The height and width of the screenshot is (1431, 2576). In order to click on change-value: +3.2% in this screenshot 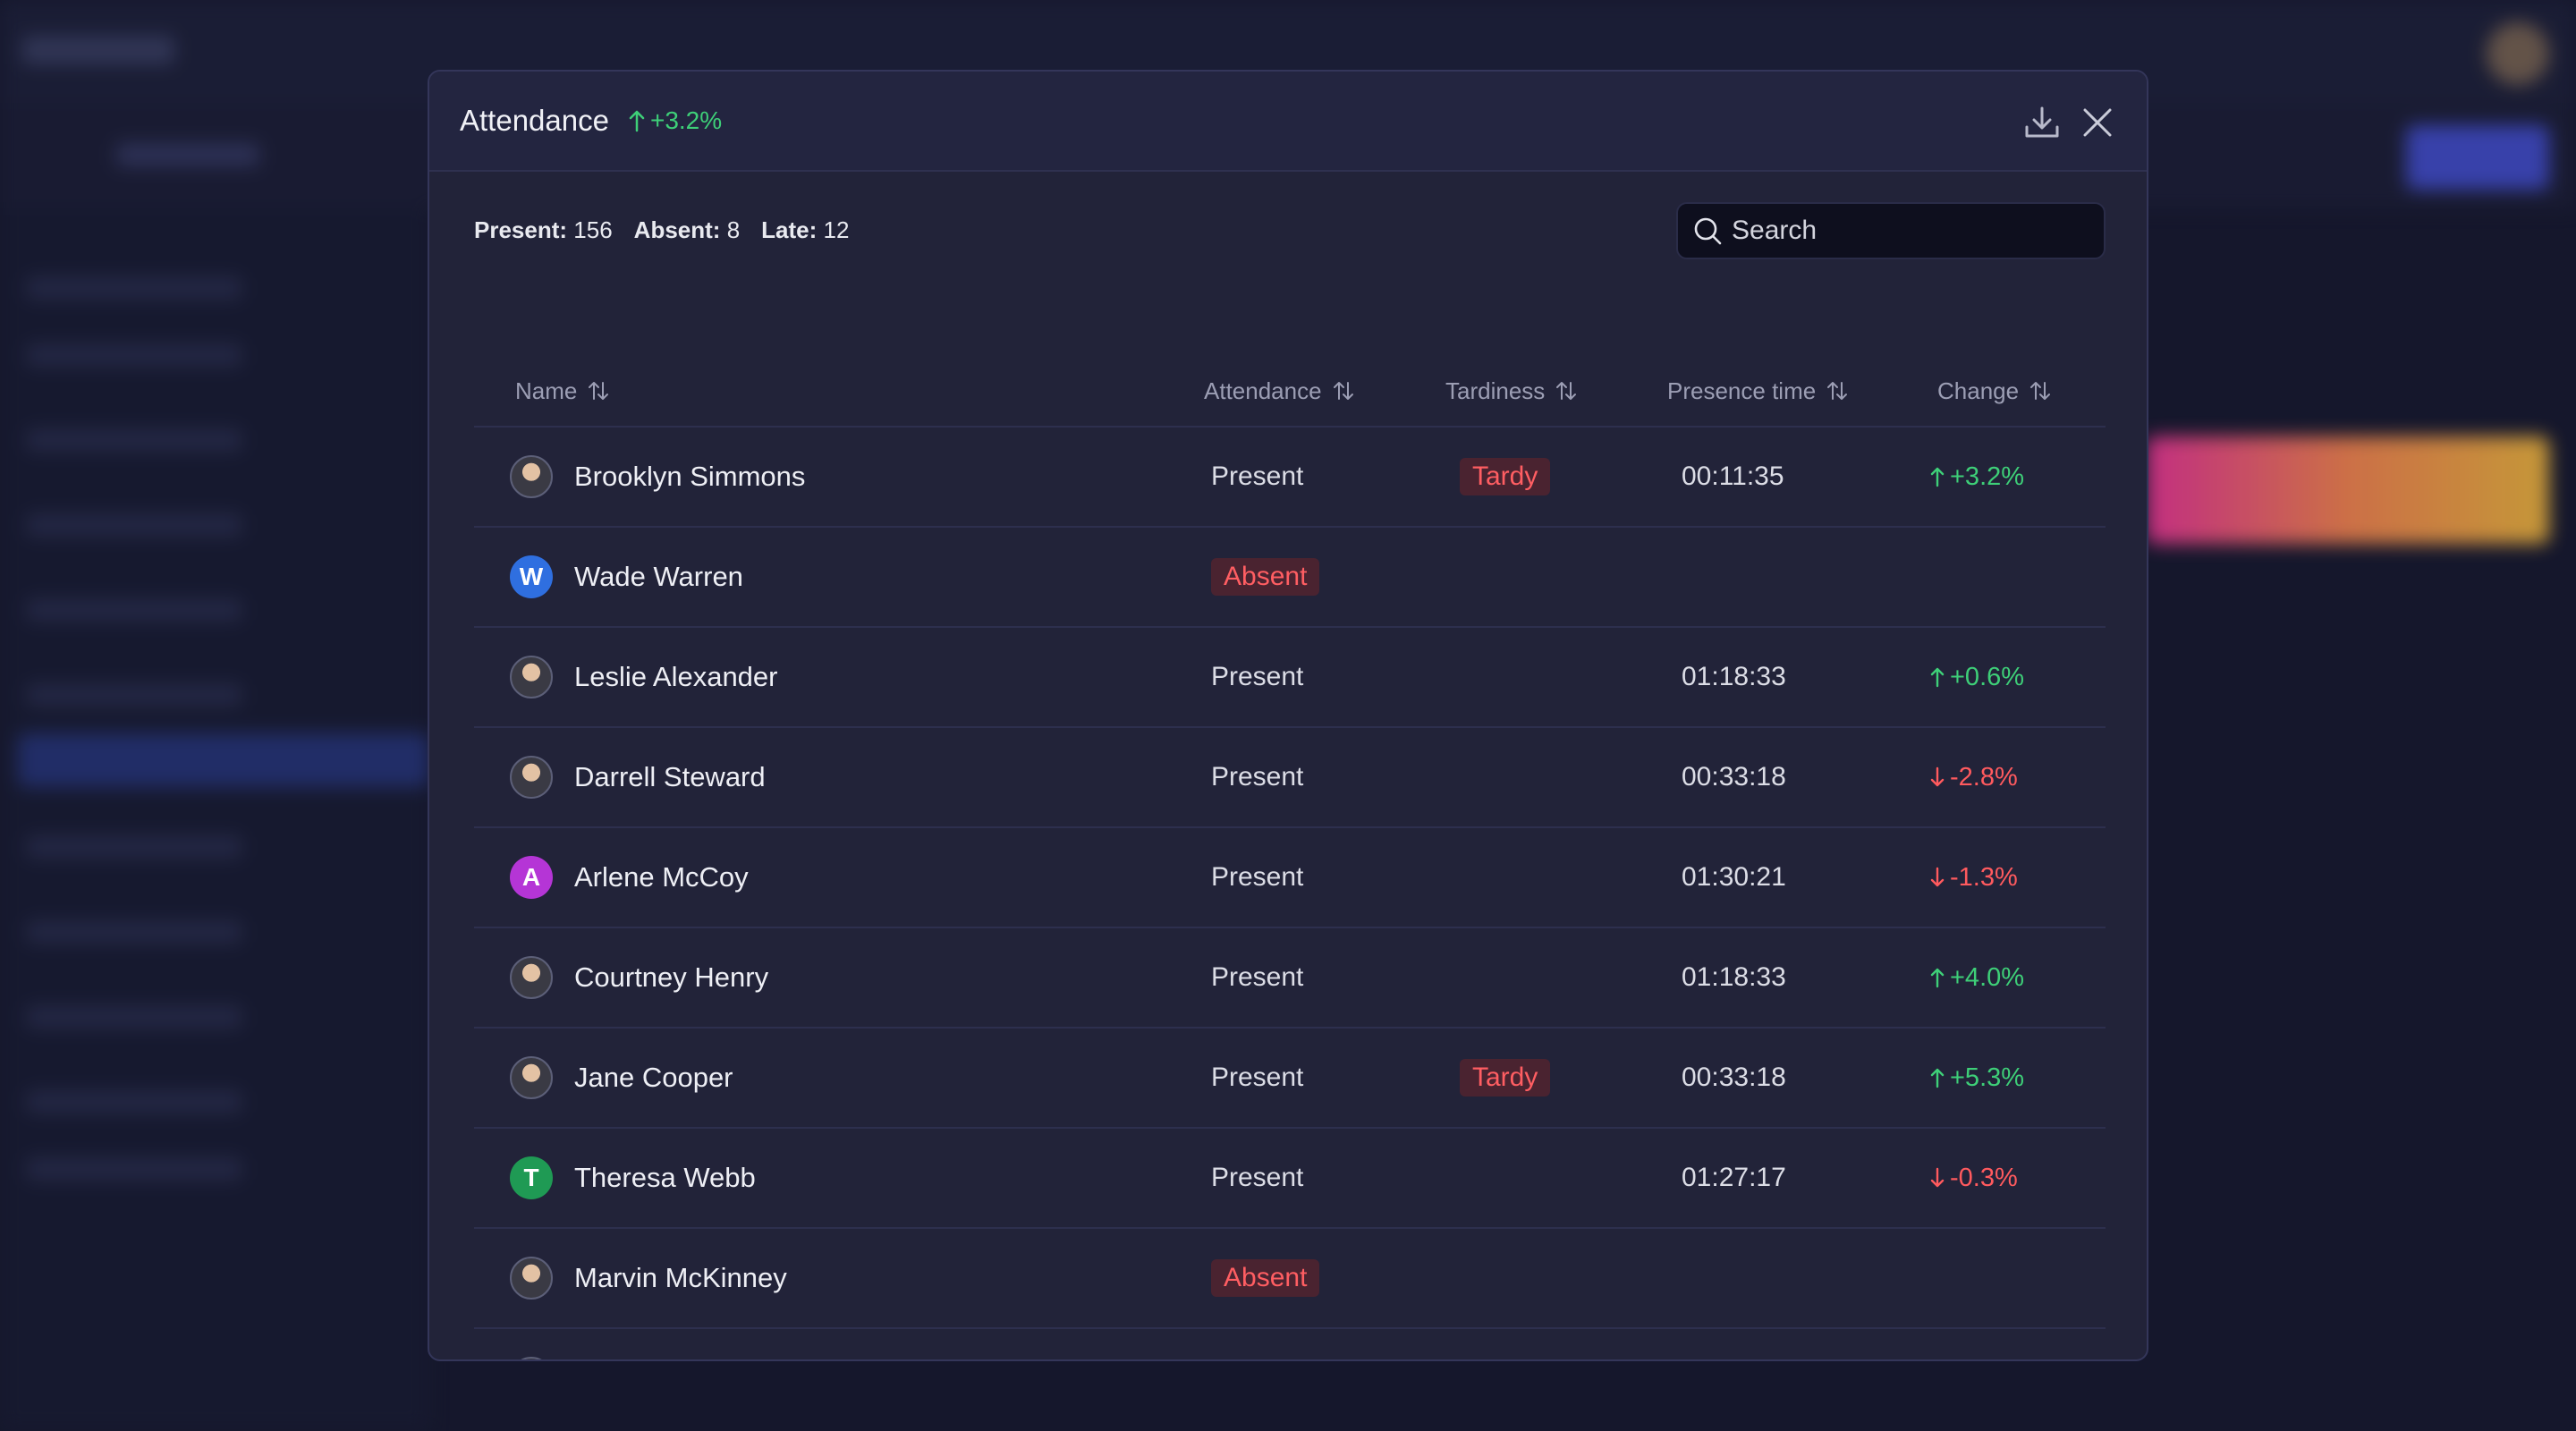, I will do `click(1987, 476)`.